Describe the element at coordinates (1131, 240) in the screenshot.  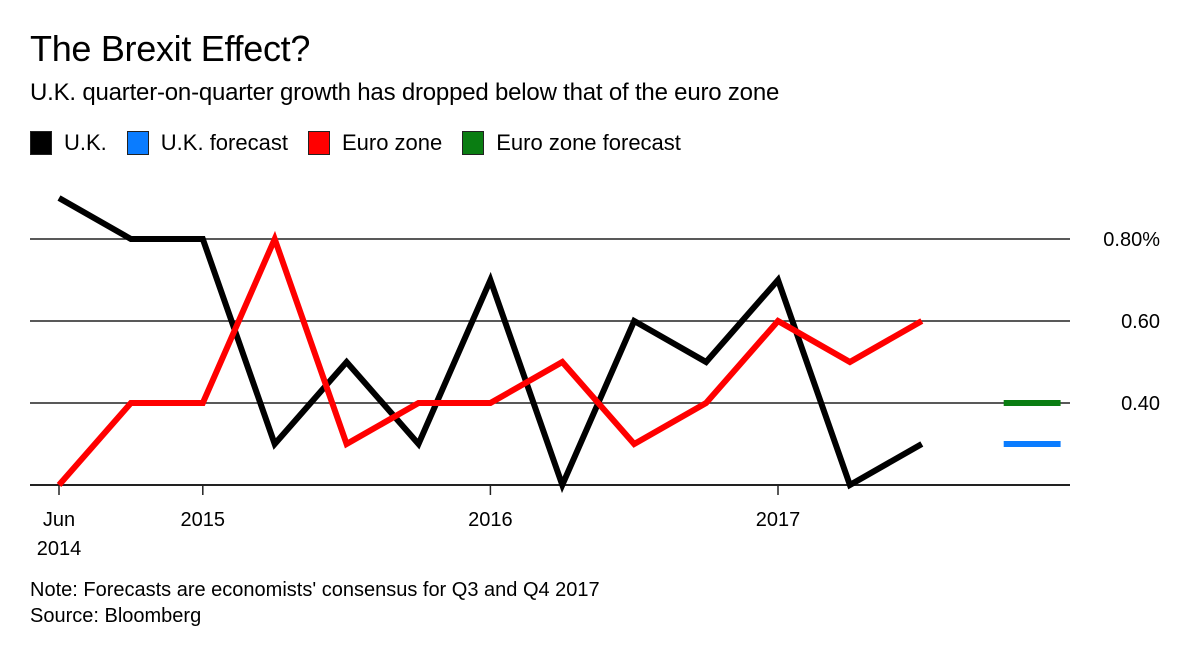
I see `y-tick-label: 0.80%` at that location.